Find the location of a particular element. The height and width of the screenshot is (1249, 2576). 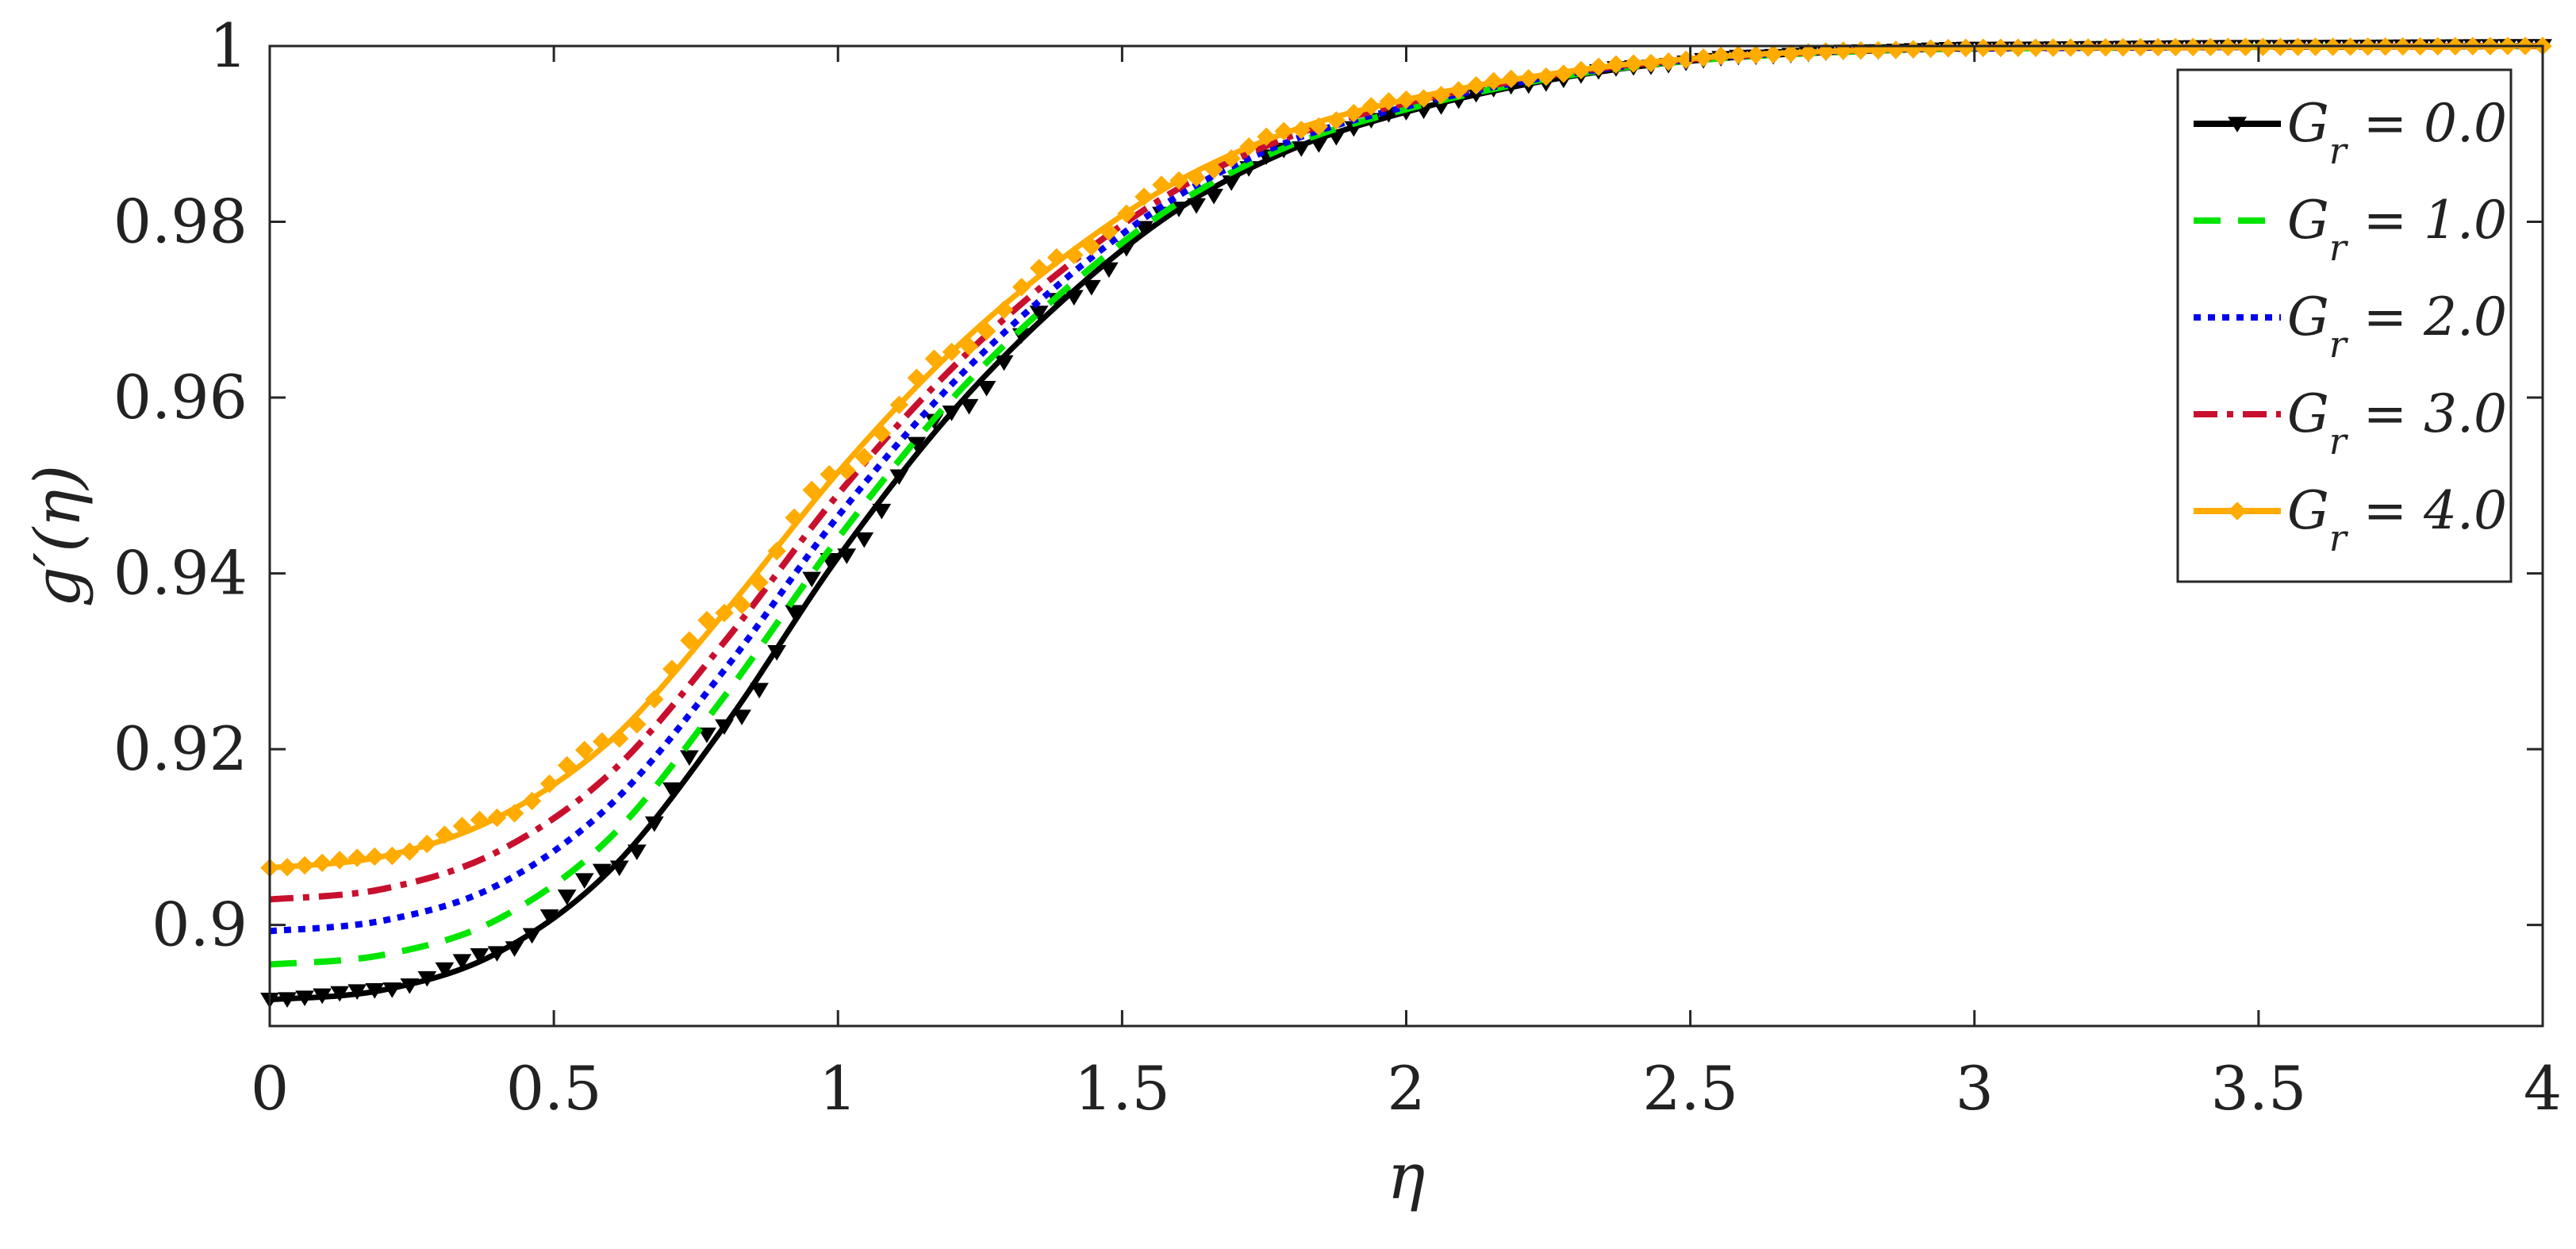

x-tick-label: 0 is located at coordinates (270, 1088).